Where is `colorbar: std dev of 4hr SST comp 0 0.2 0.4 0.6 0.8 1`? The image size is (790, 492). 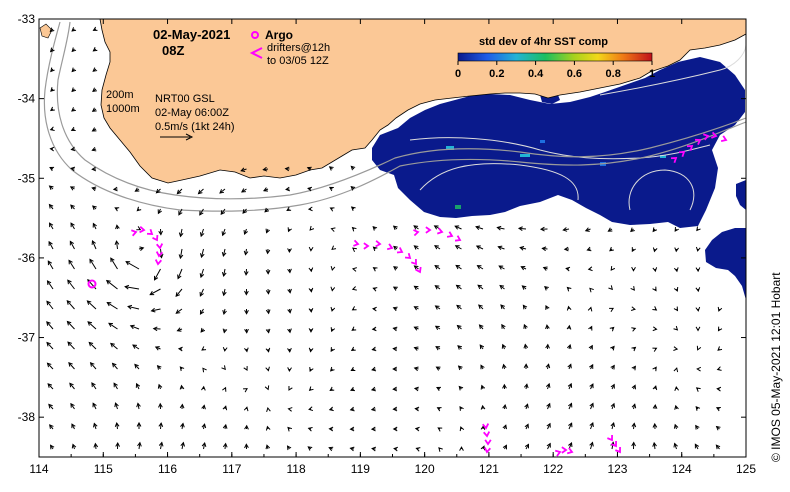 colorbar: std dev of 4hr SST comp 0 0.2 0.4 0.6 0.8 1 is located at coordinates (555, 58).